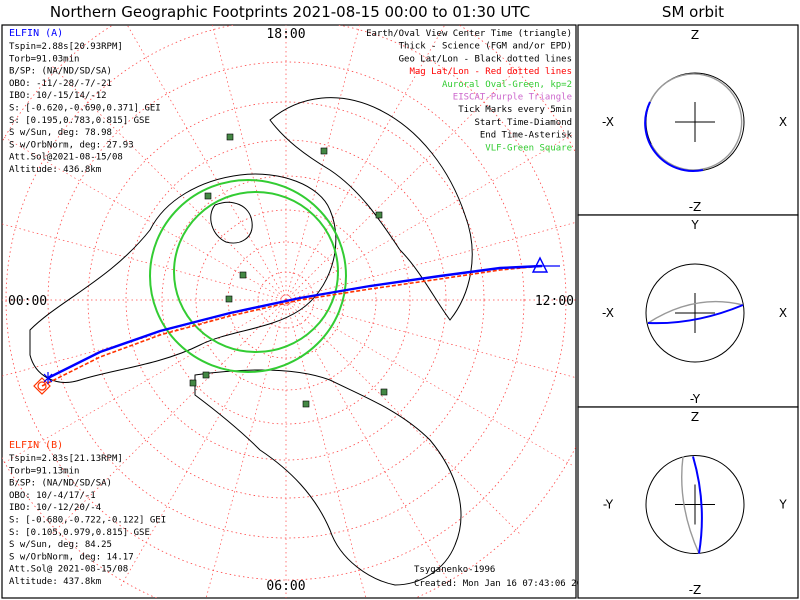 The width and height of the screenshot is (800, 600). I want to click on info-line: Torb=91.03min, so click(44, 59).